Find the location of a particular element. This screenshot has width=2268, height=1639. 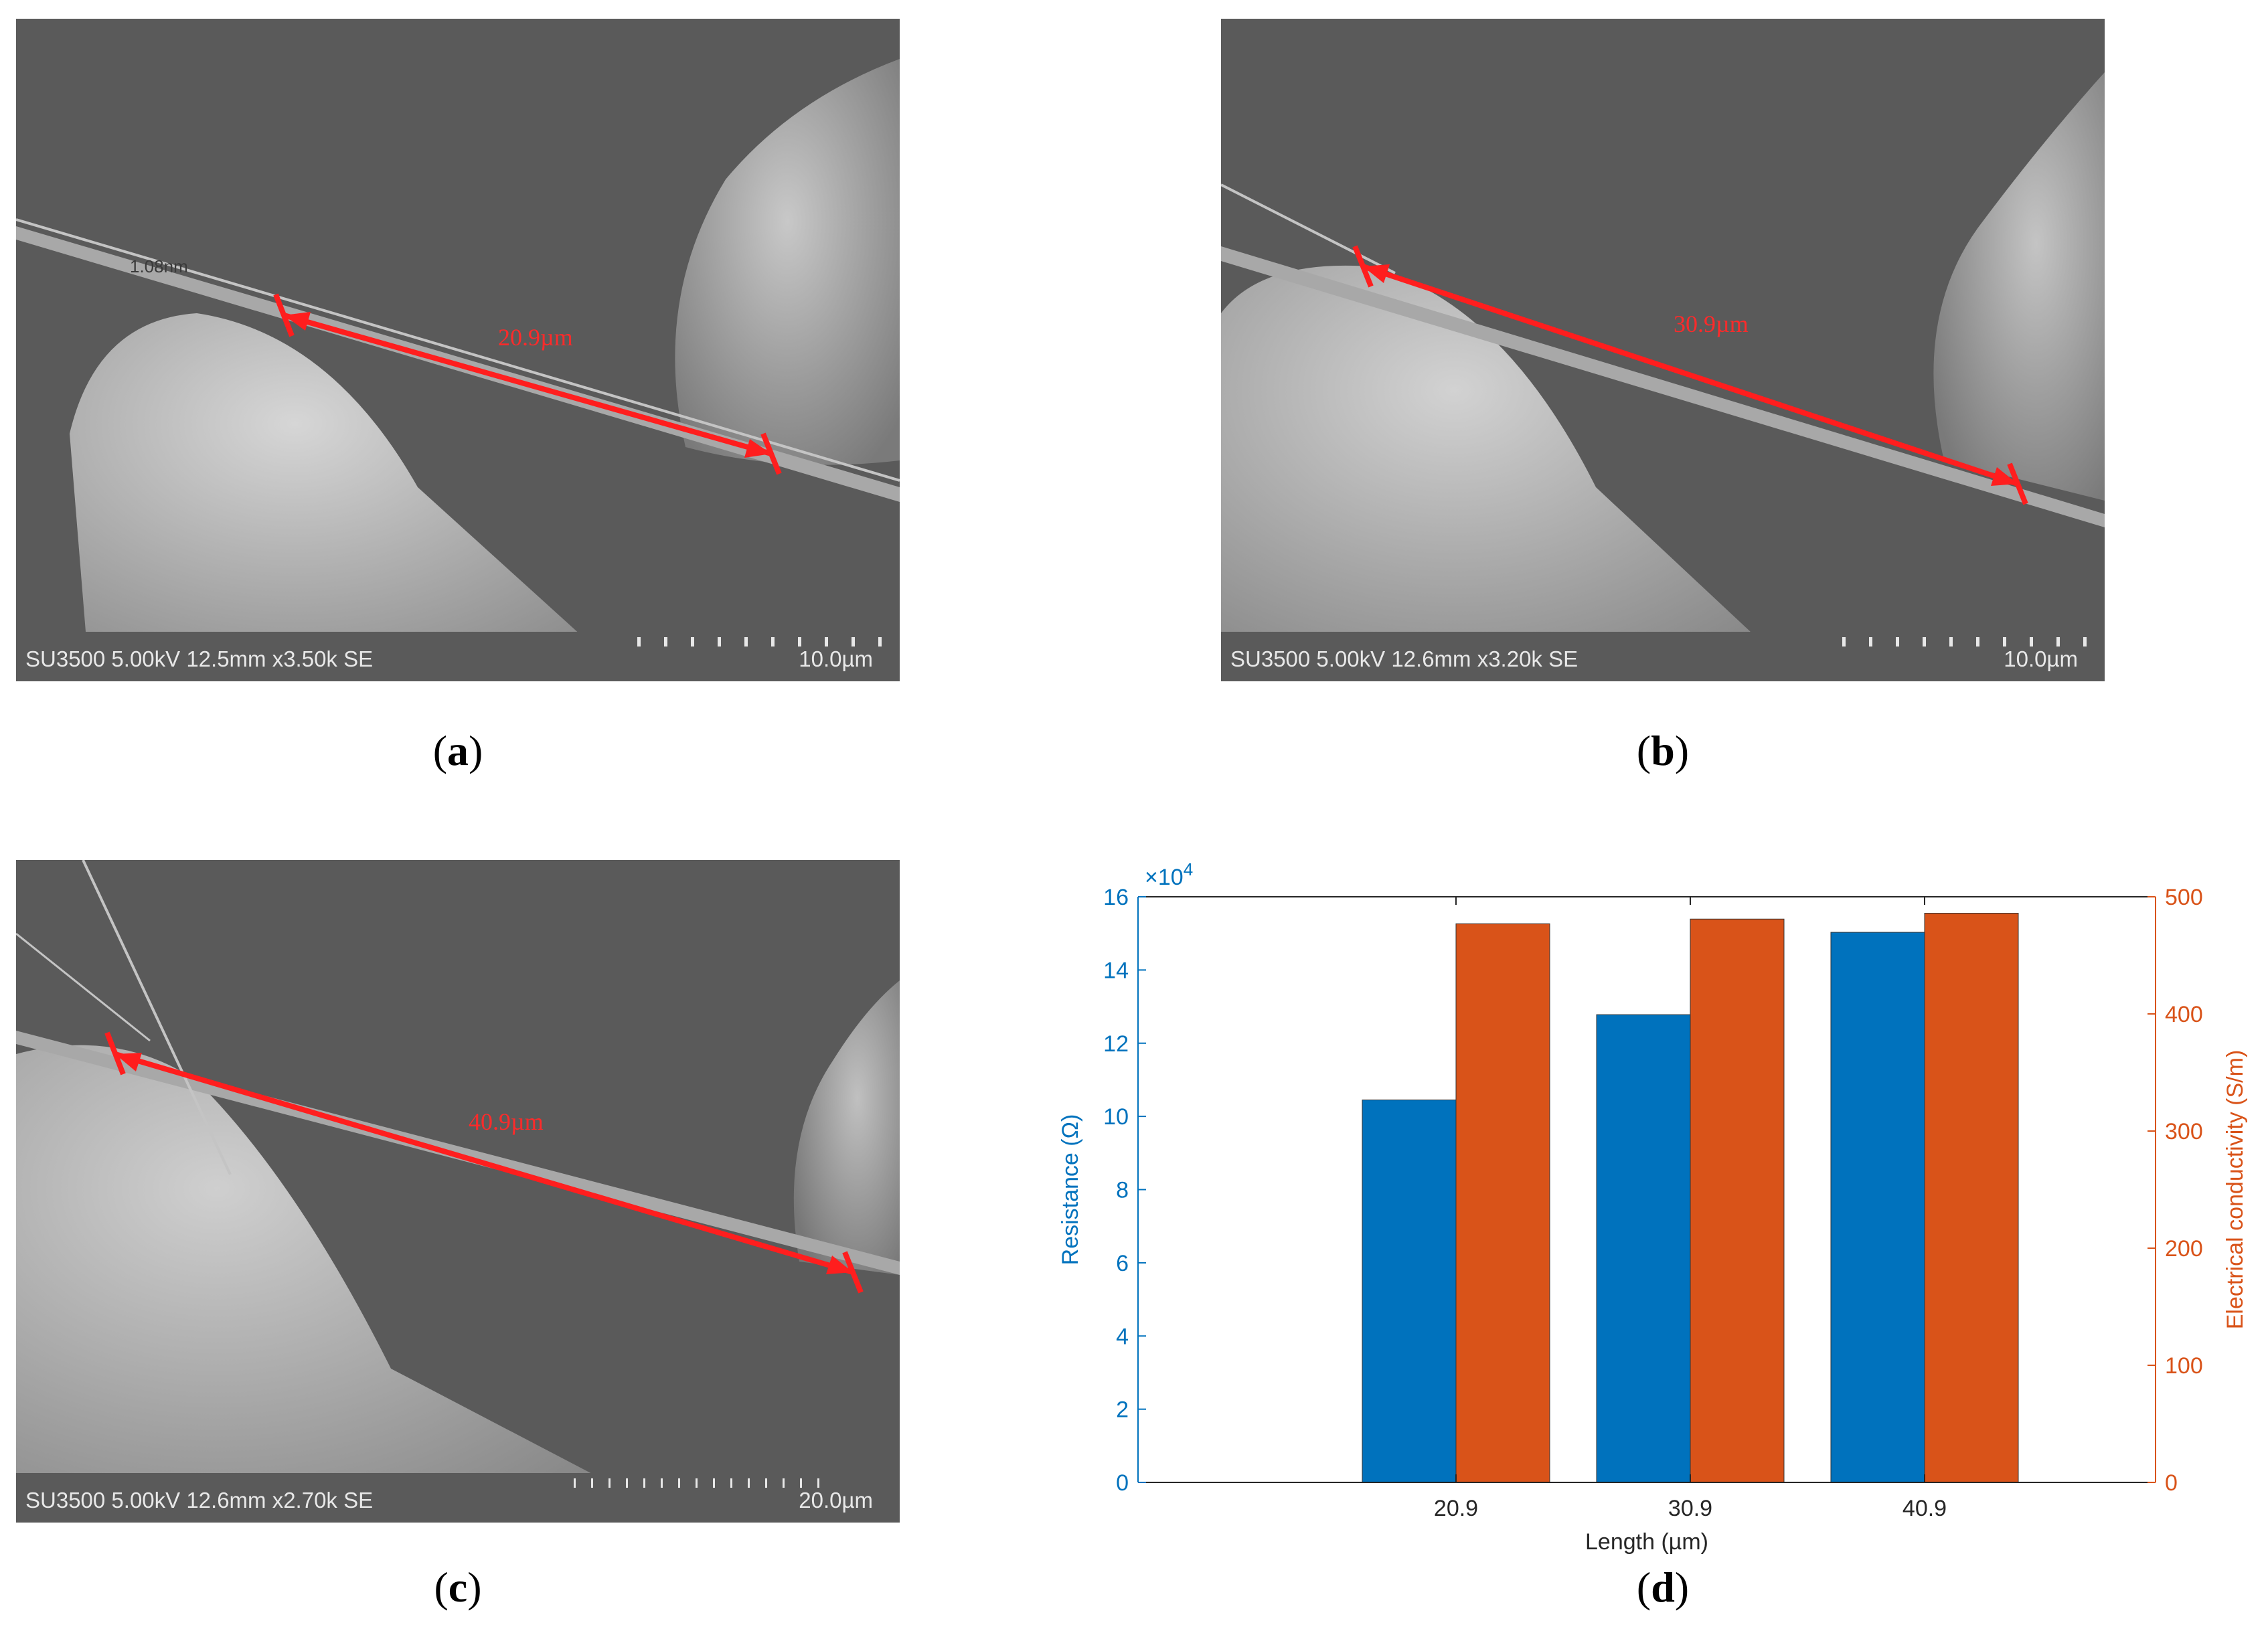

measurement-arrow-c is located at coordinates (484, 1162).